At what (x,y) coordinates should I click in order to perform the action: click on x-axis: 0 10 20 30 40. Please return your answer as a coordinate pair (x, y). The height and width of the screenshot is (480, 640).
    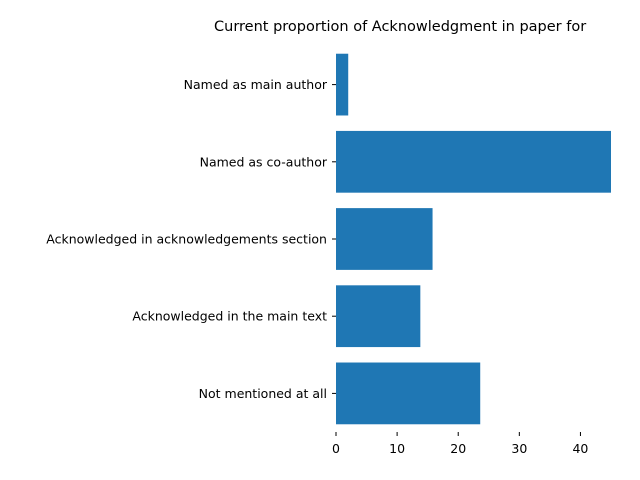
    Looking at the image, I should click on (460, 444).